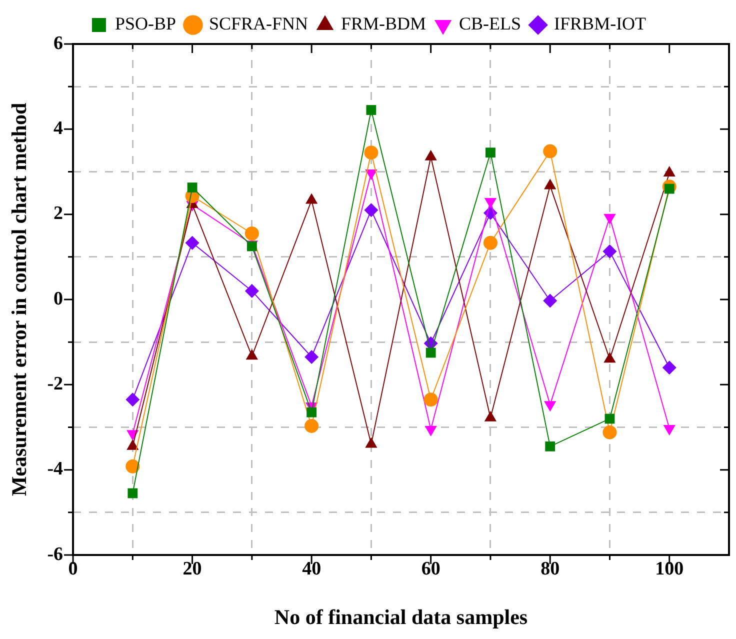 This screenshot has width=736, height=639. I want to click on y-tick-label: -6, so click(55, 554).